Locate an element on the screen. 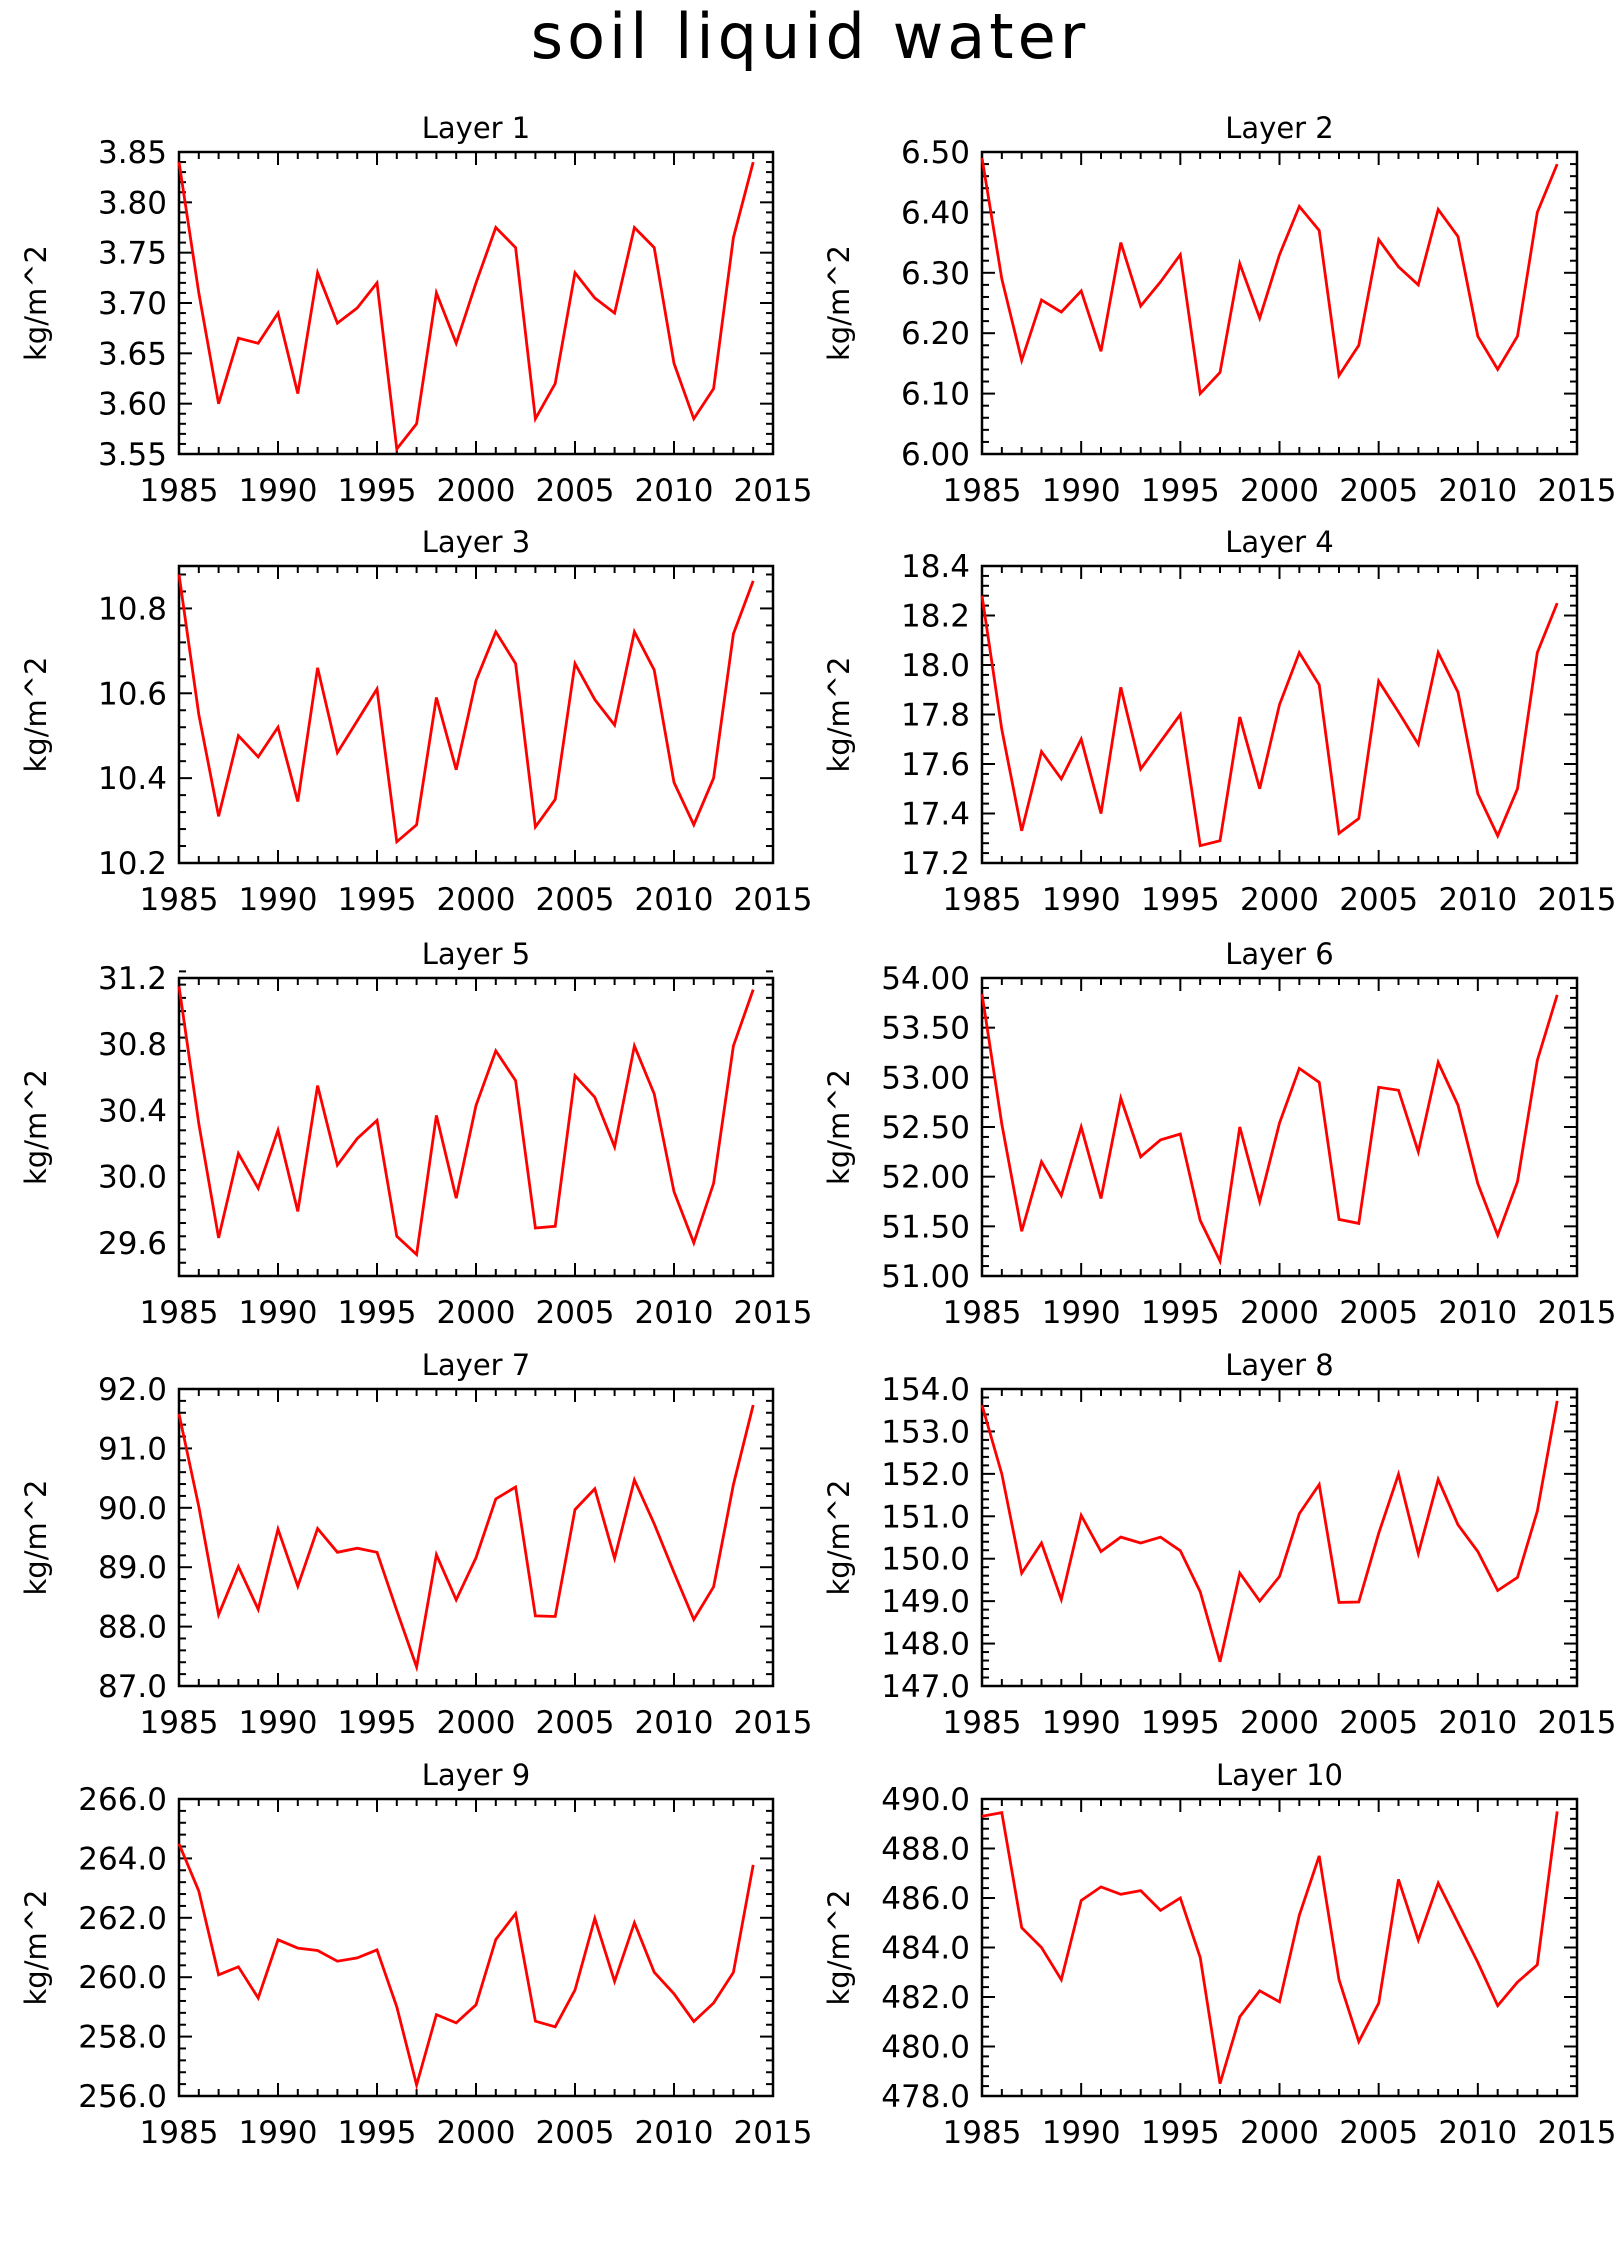 The image size is (1620, 2266). y-tick-label: 6.30 is located at coordinates (935, 274).